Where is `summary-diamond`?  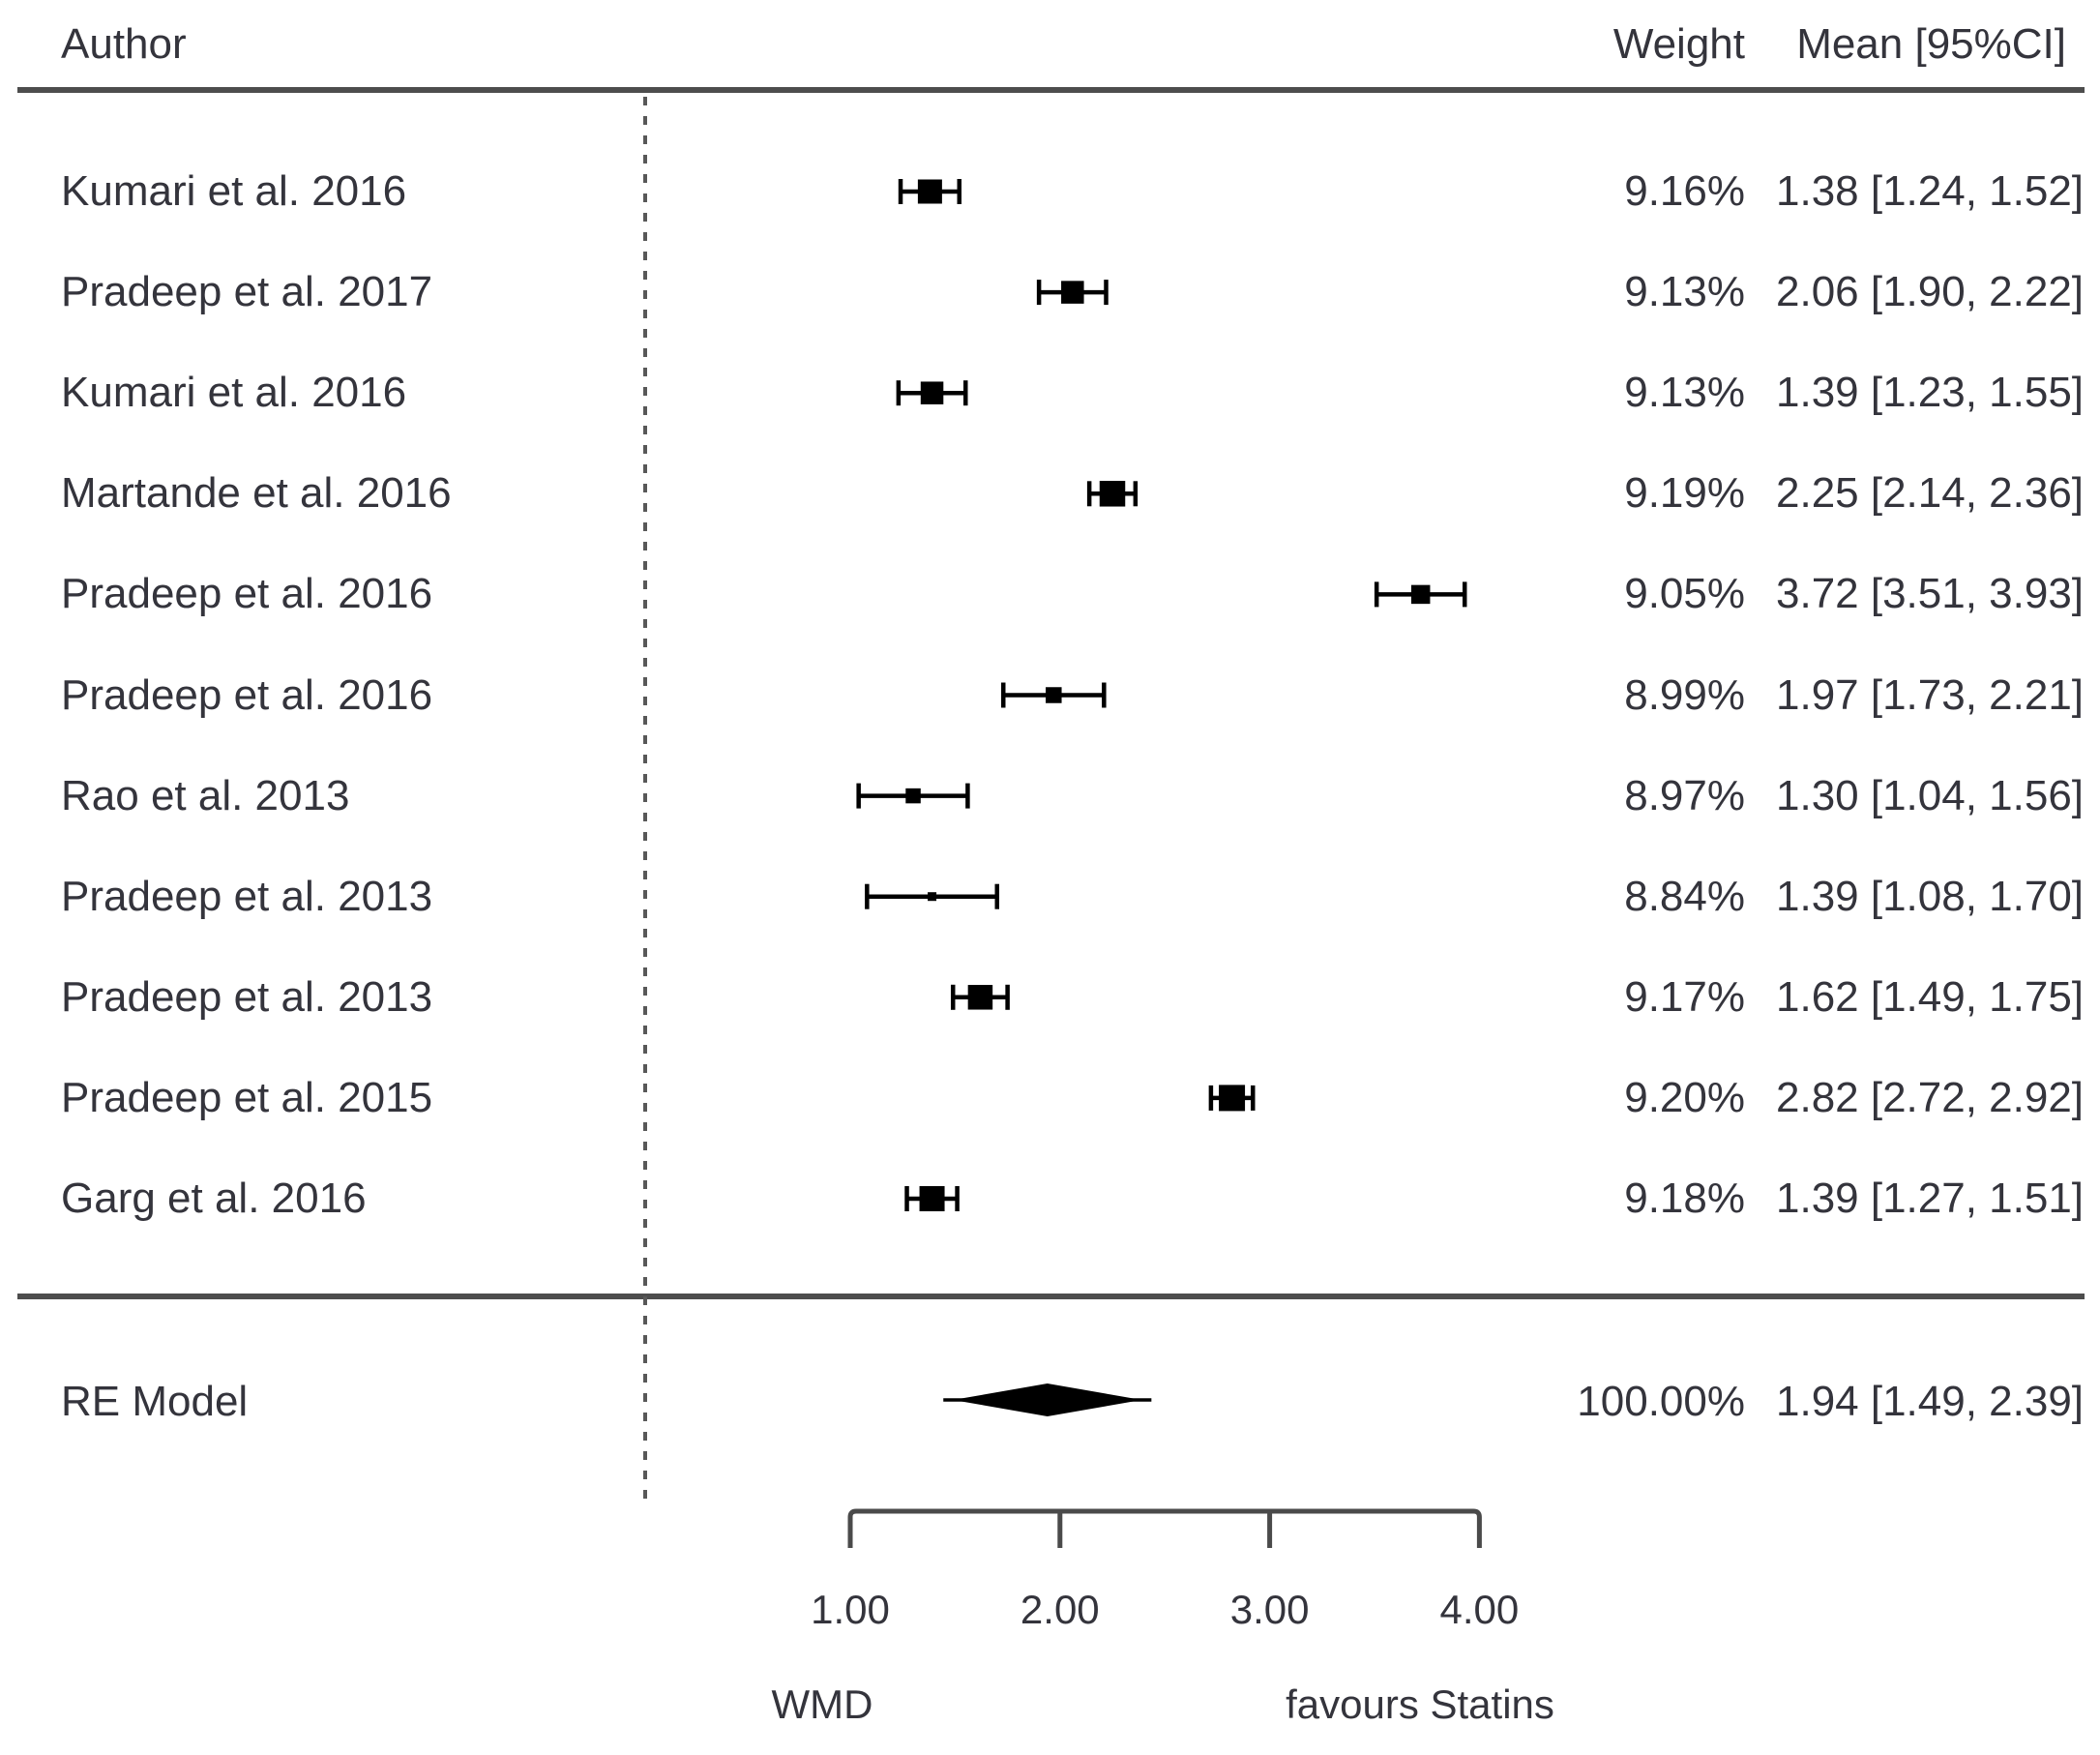 summary-diamond is located at coordinates (1047, 1399).